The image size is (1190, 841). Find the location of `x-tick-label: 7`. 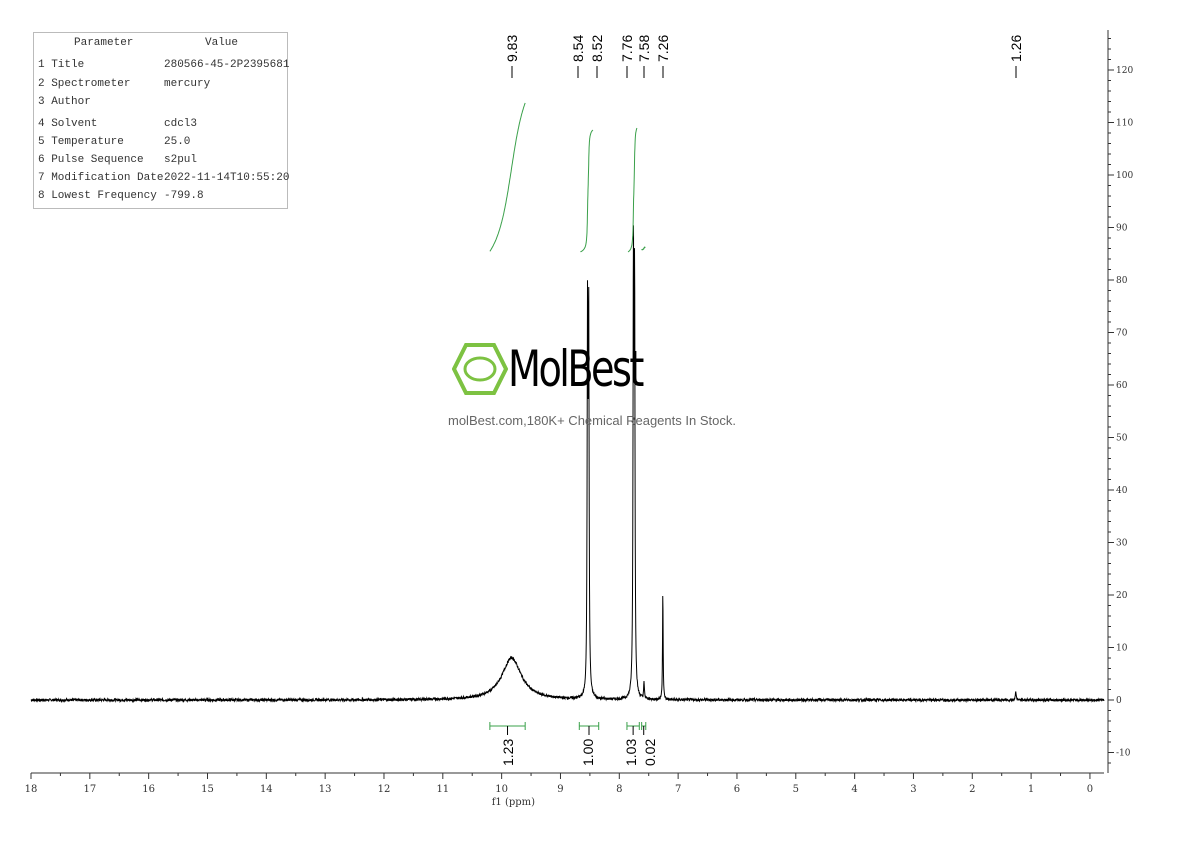

x-tick-label: 7 is located at coordinates (678, 789).